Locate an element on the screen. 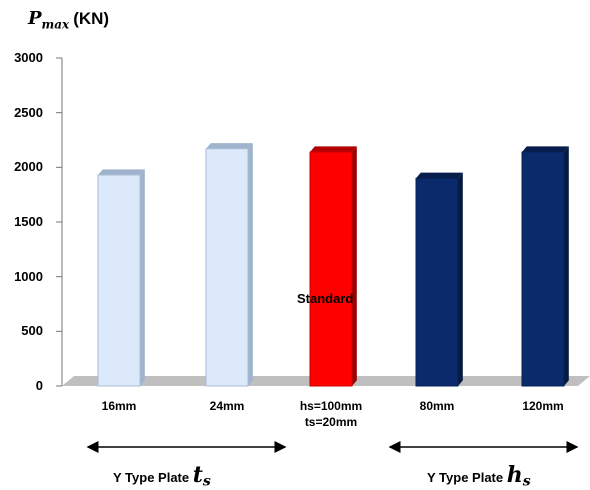 Image resolution: width=590 pixels, height=490 pixels. x-category-label-line: 24mm is located at coordinates (227, 406).